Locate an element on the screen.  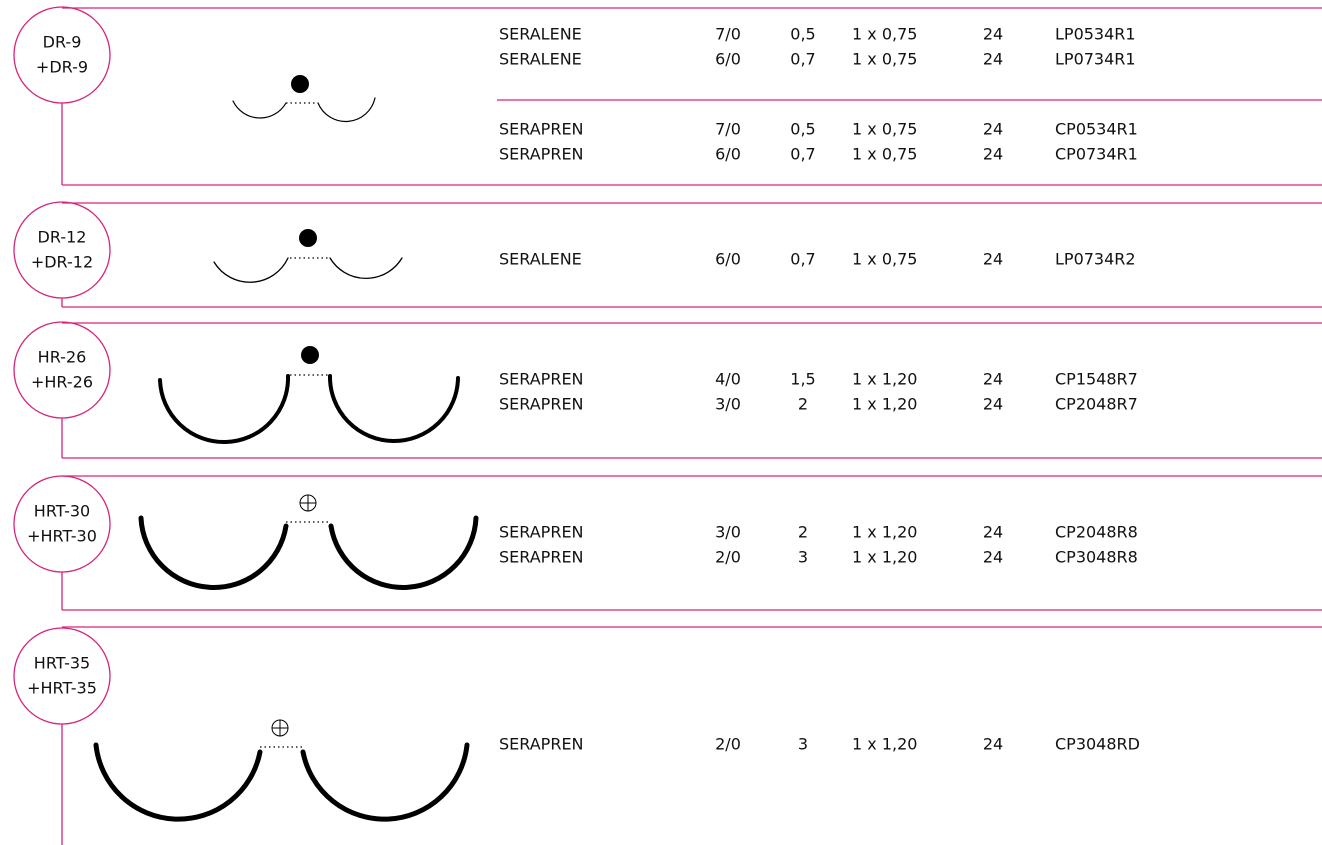
needle-code: DR-12 is located at coordinates (62, 237).